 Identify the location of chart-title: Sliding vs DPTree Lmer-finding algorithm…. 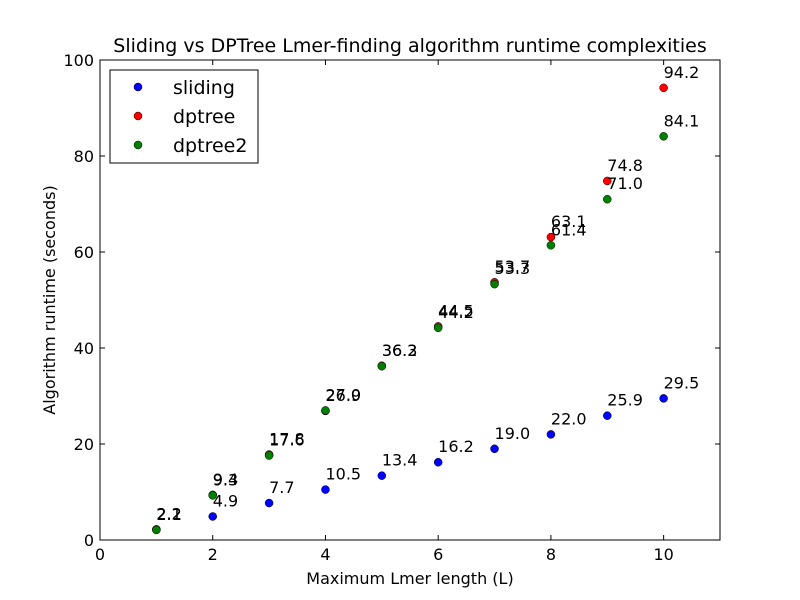
(409, 46).